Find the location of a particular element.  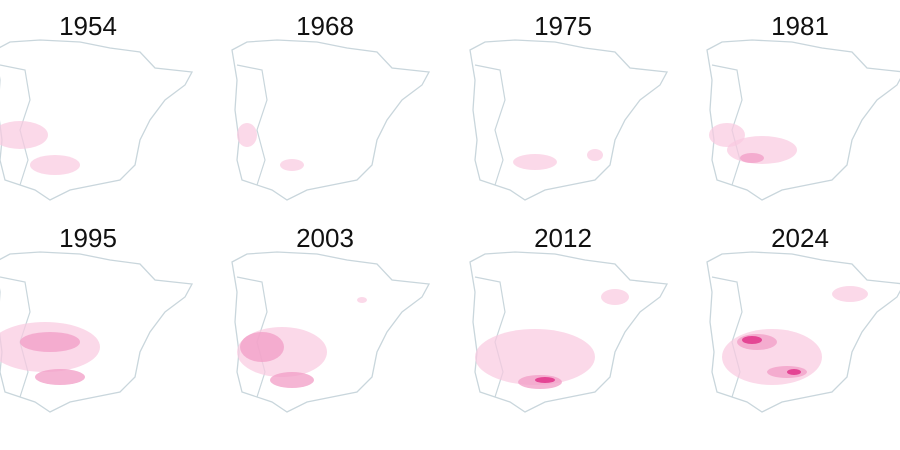

map-panel: 1995 is located at coordinates (96, 318).